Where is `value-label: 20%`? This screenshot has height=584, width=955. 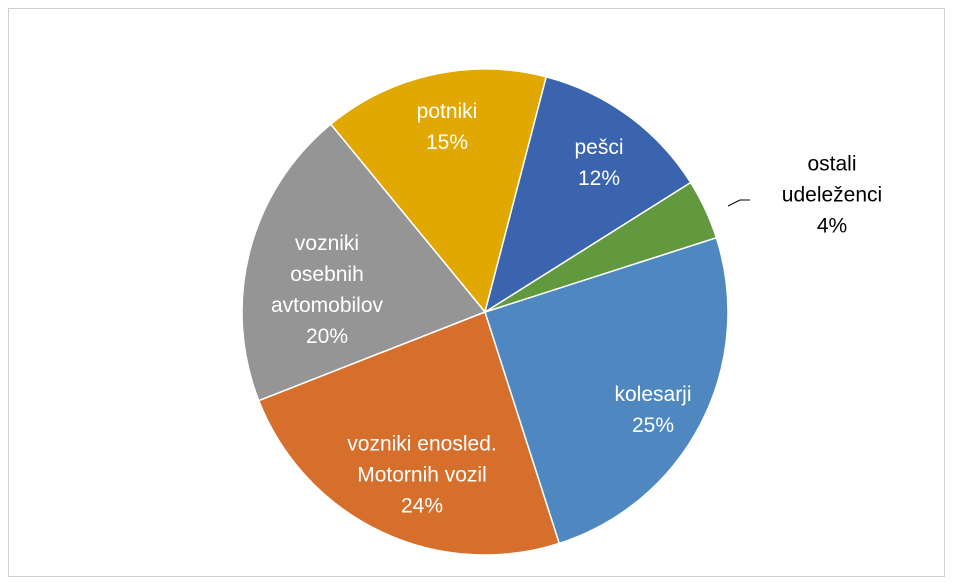 value-label: 20% is located at coordinates (327, 336).